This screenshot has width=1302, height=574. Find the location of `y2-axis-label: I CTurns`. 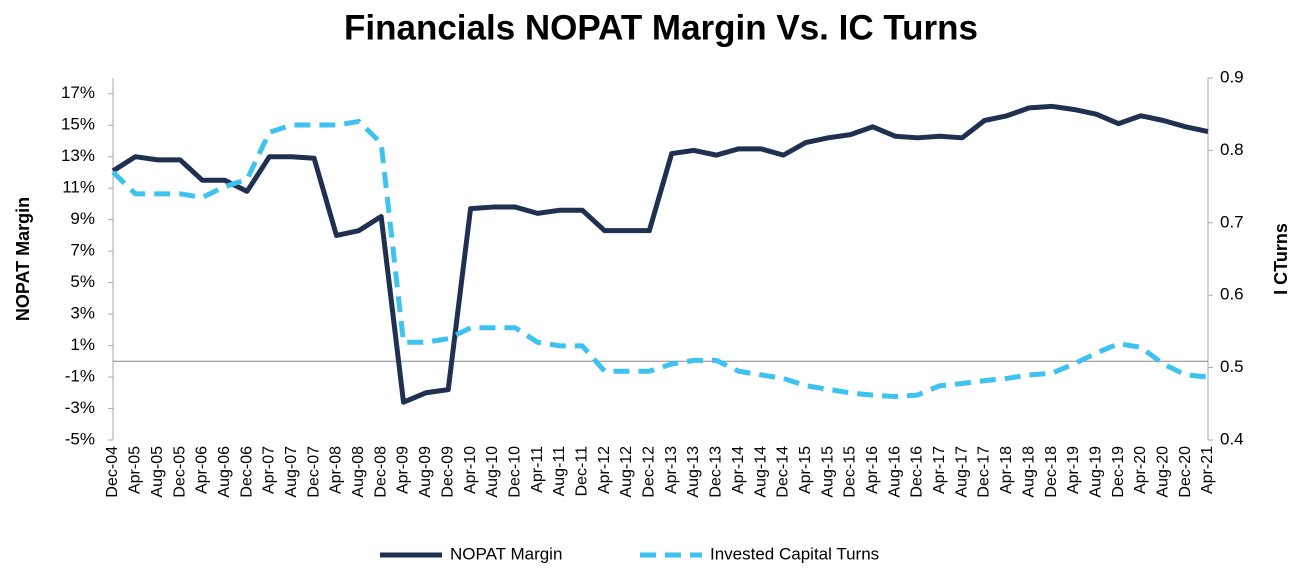

y2-axis-label: I CTurns is located at coordinates (1281, 259).